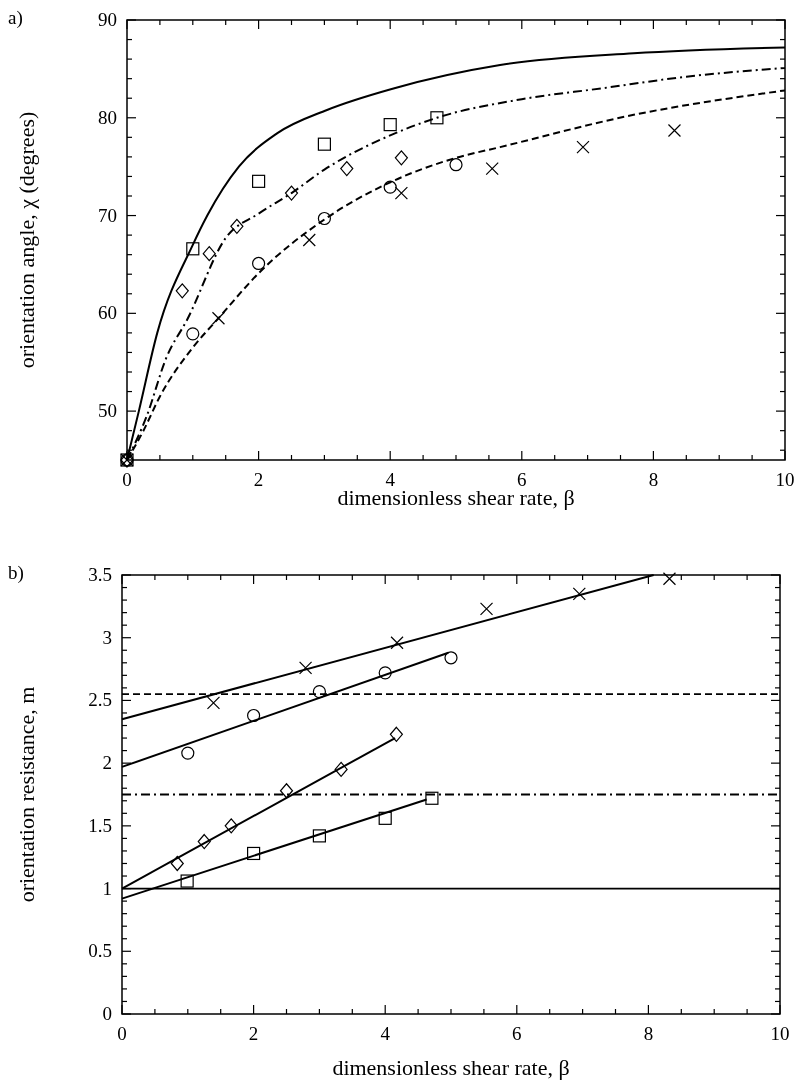 This screenshot has height=1092, width=795. What do you see at coordinates (15, 18) in the screenshot?
I see `chart-title: a)` at bounding box center [15, 18].